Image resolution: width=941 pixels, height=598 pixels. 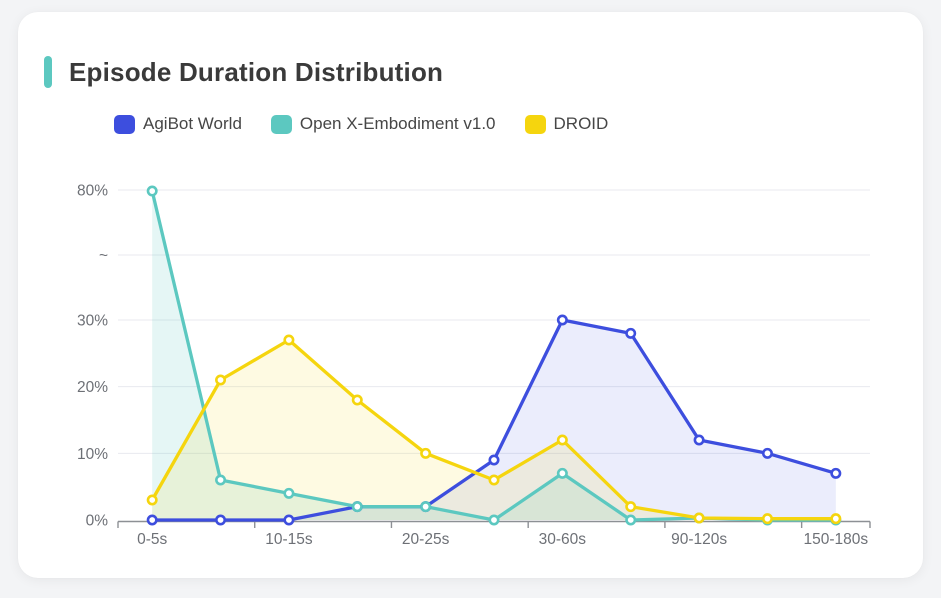 I want to click on legend-label: DROID, so click(x=581, y=123).